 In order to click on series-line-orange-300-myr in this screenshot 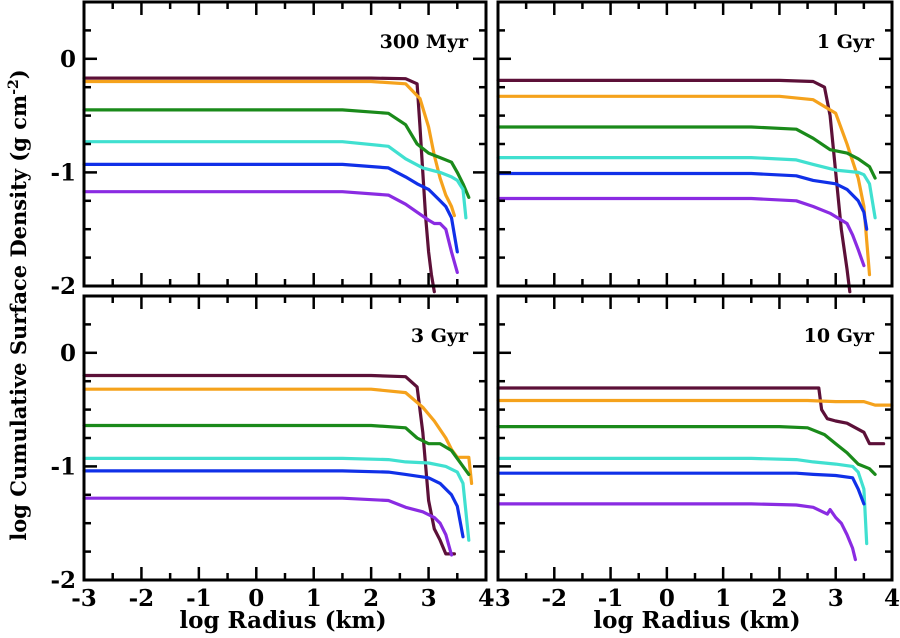, I will do `click(269, 148)`.